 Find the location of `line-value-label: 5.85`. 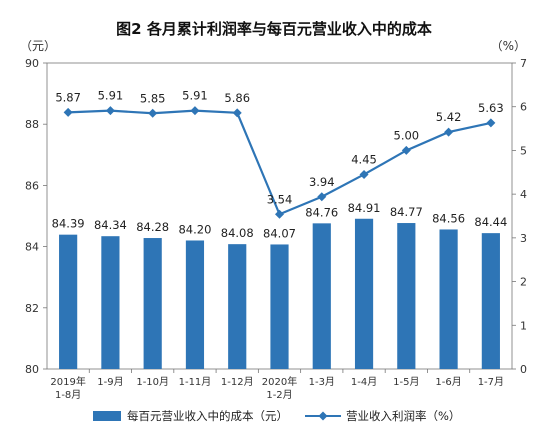

line-value-label: 5.85 is located at coordinates (153, 98).